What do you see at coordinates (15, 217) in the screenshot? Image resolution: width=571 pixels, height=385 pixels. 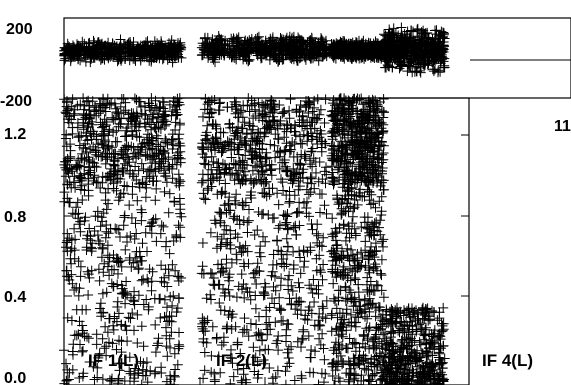 I see `amp-ytick-2: 0.8` at bounding box center [15, 217].